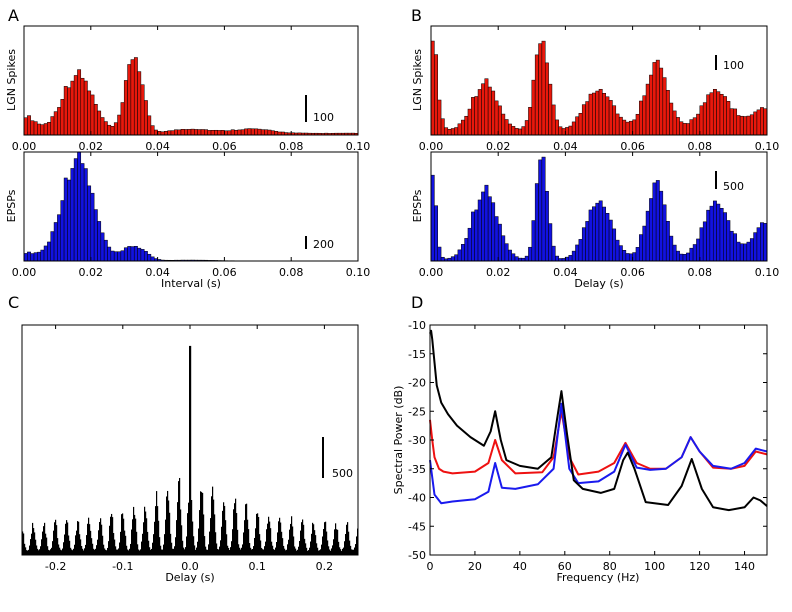 The height and width of the screenshot is (612, 792). Describe the element at coordinates (417, 80) in the screenshot. I see `y-axis-label: LGN Spikes` at that location.